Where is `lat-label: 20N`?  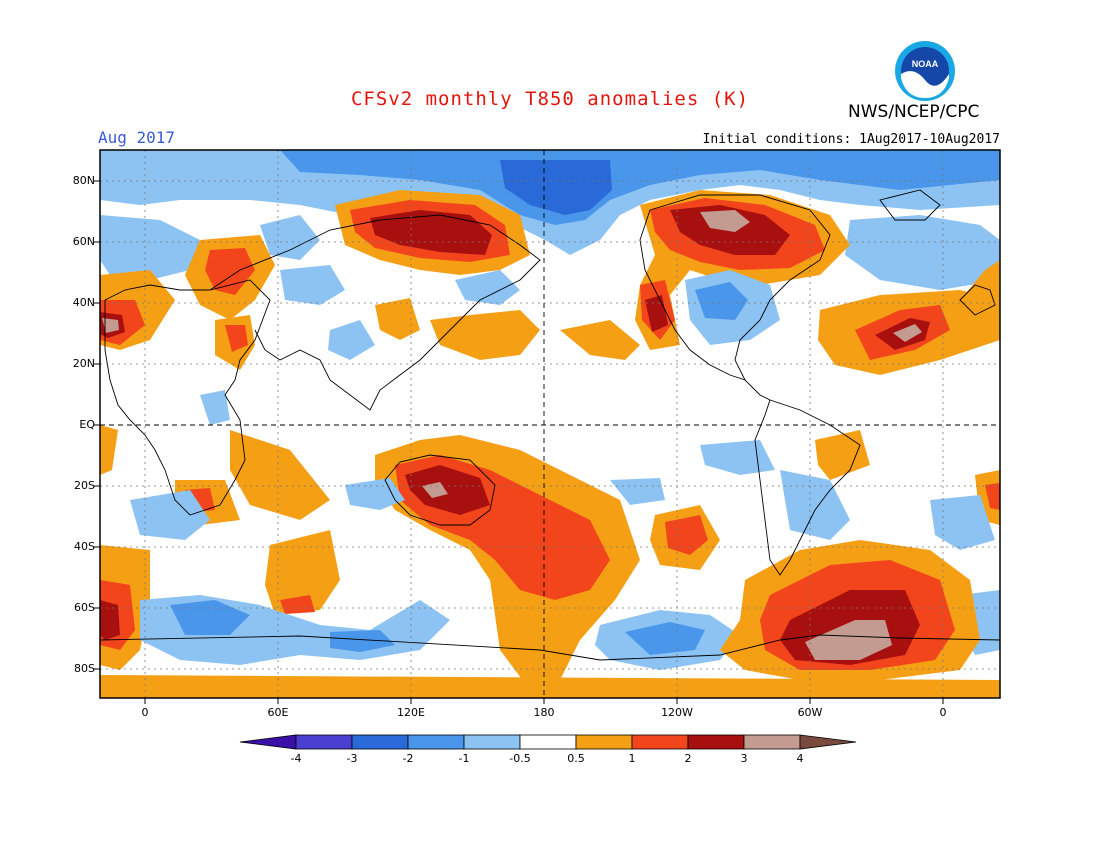 lat-label: 20N is located at coordinates (83, 363).